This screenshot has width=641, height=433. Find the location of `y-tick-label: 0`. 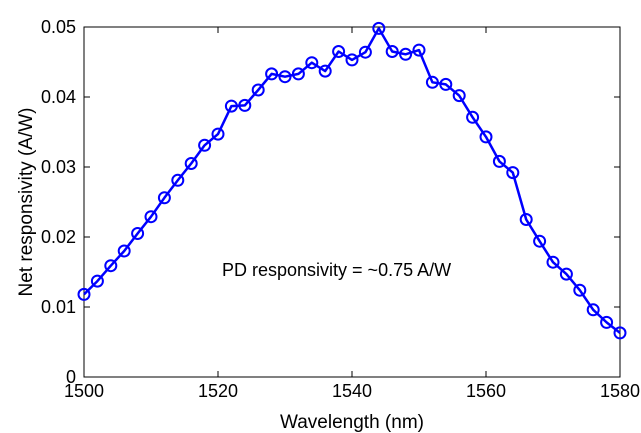

y-tick-label: 0 is located at coordinates (71, 377).